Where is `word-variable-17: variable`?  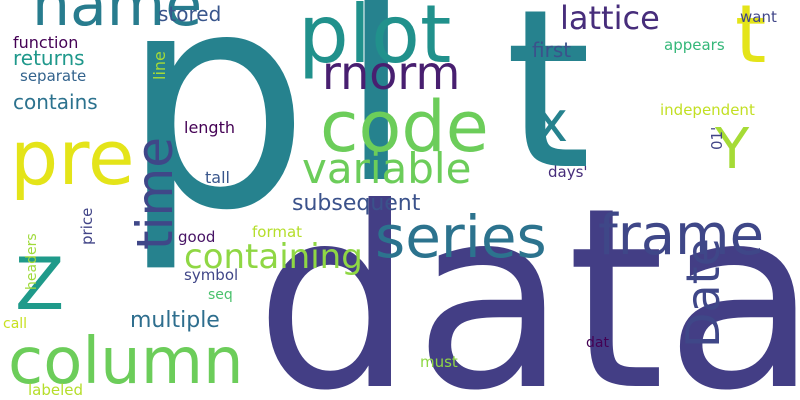
word-variable-17: variable is located at coordinates (386, 169).